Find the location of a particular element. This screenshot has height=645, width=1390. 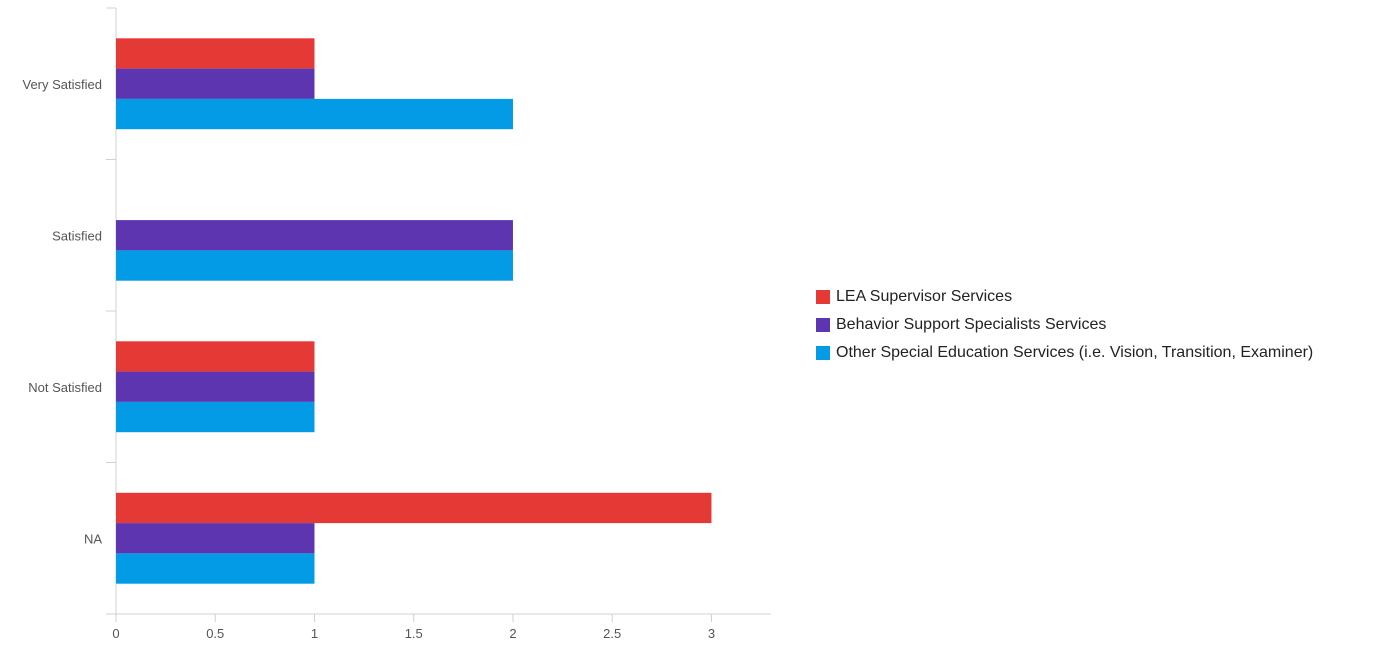

x-tick-label: 2.5 is located at coordinates (612, 633).